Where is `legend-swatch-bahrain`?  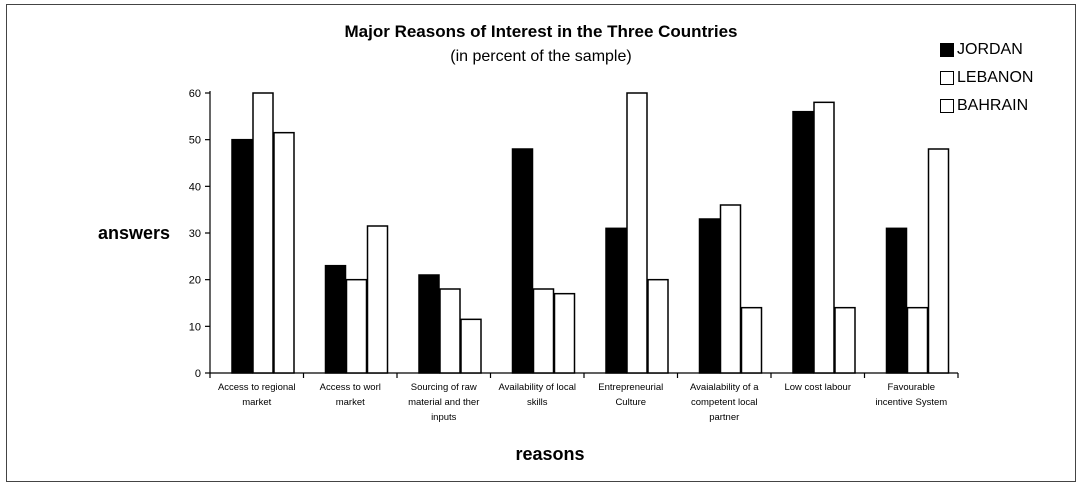
legend-swatch-bahrain is located at coordinates (947, 106).